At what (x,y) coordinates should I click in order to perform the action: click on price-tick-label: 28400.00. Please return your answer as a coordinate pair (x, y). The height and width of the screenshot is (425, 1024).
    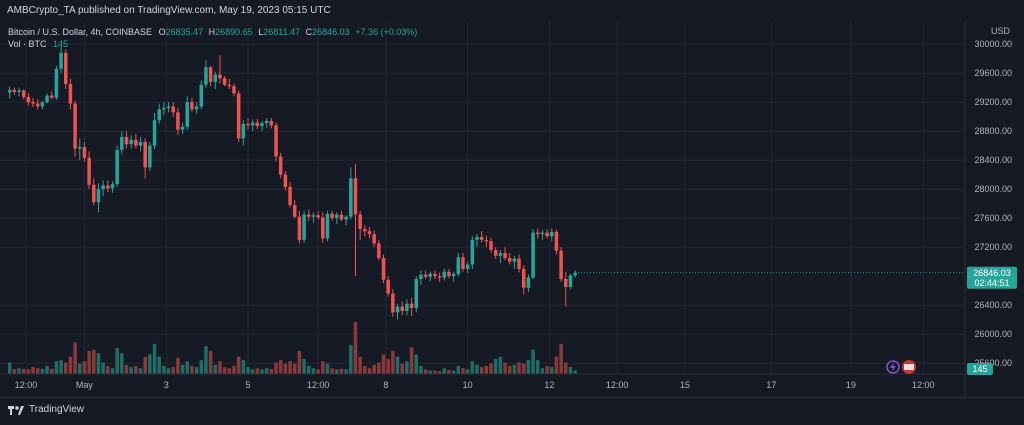
    Looking at the image, I should click on (993, 160).